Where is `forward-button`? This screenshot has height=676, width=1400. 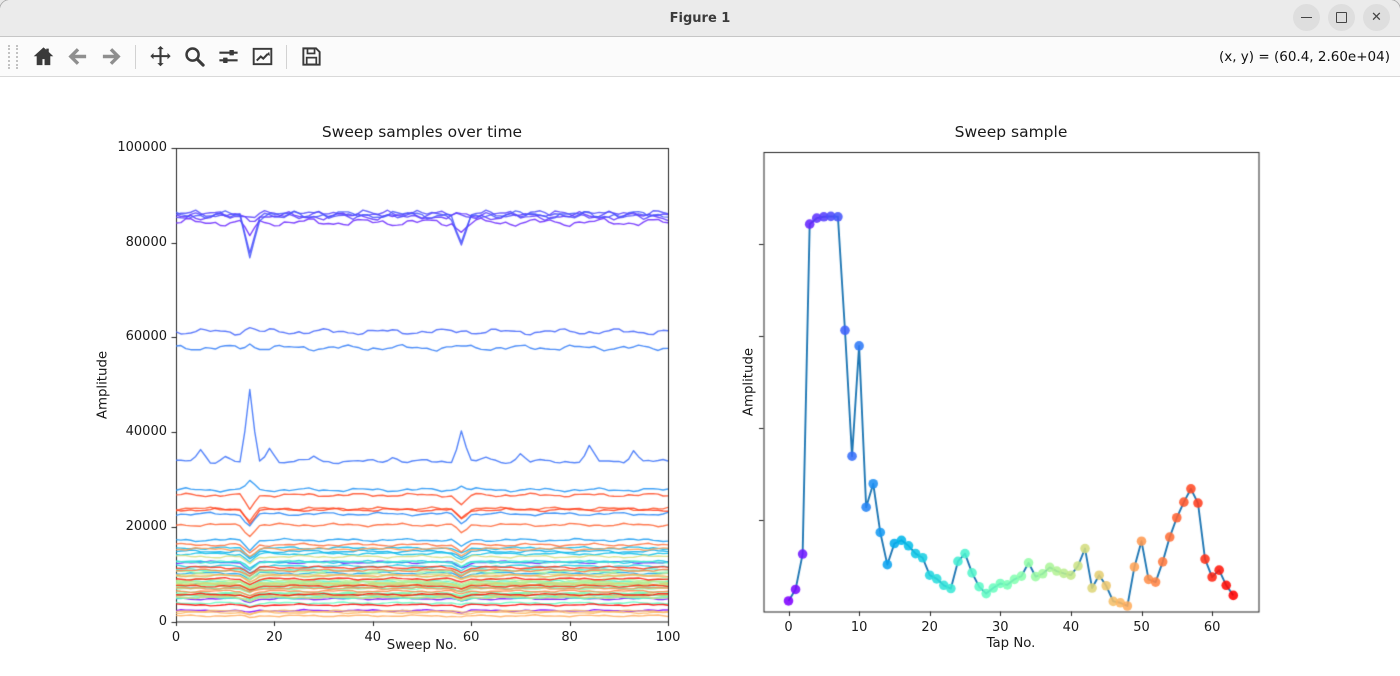
forward-button is located at coordinates (111, 57).